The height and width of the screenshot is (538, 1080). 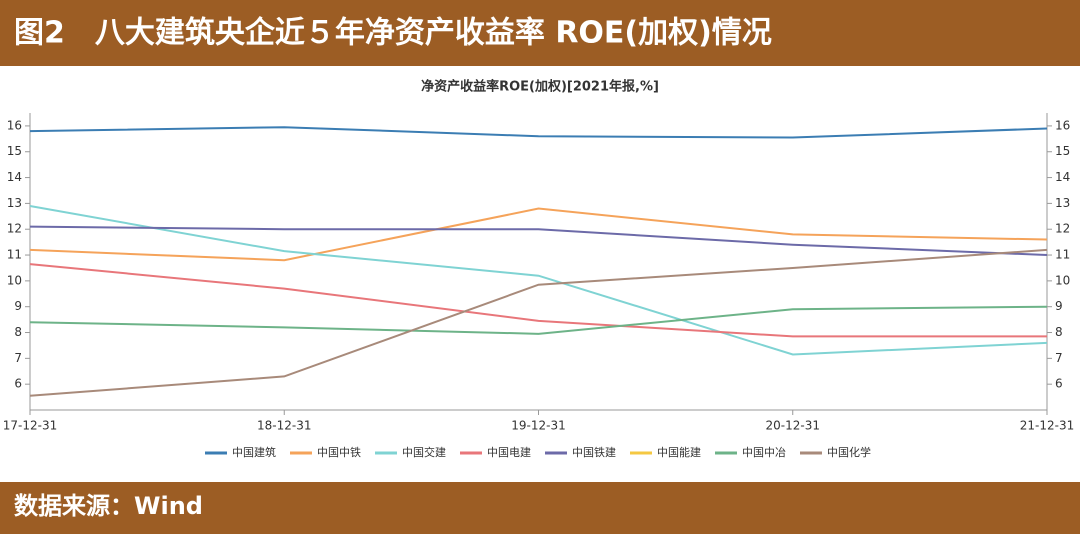 I want to click on x-tick-label: 21-12-31, so click(x=1047, y=426).